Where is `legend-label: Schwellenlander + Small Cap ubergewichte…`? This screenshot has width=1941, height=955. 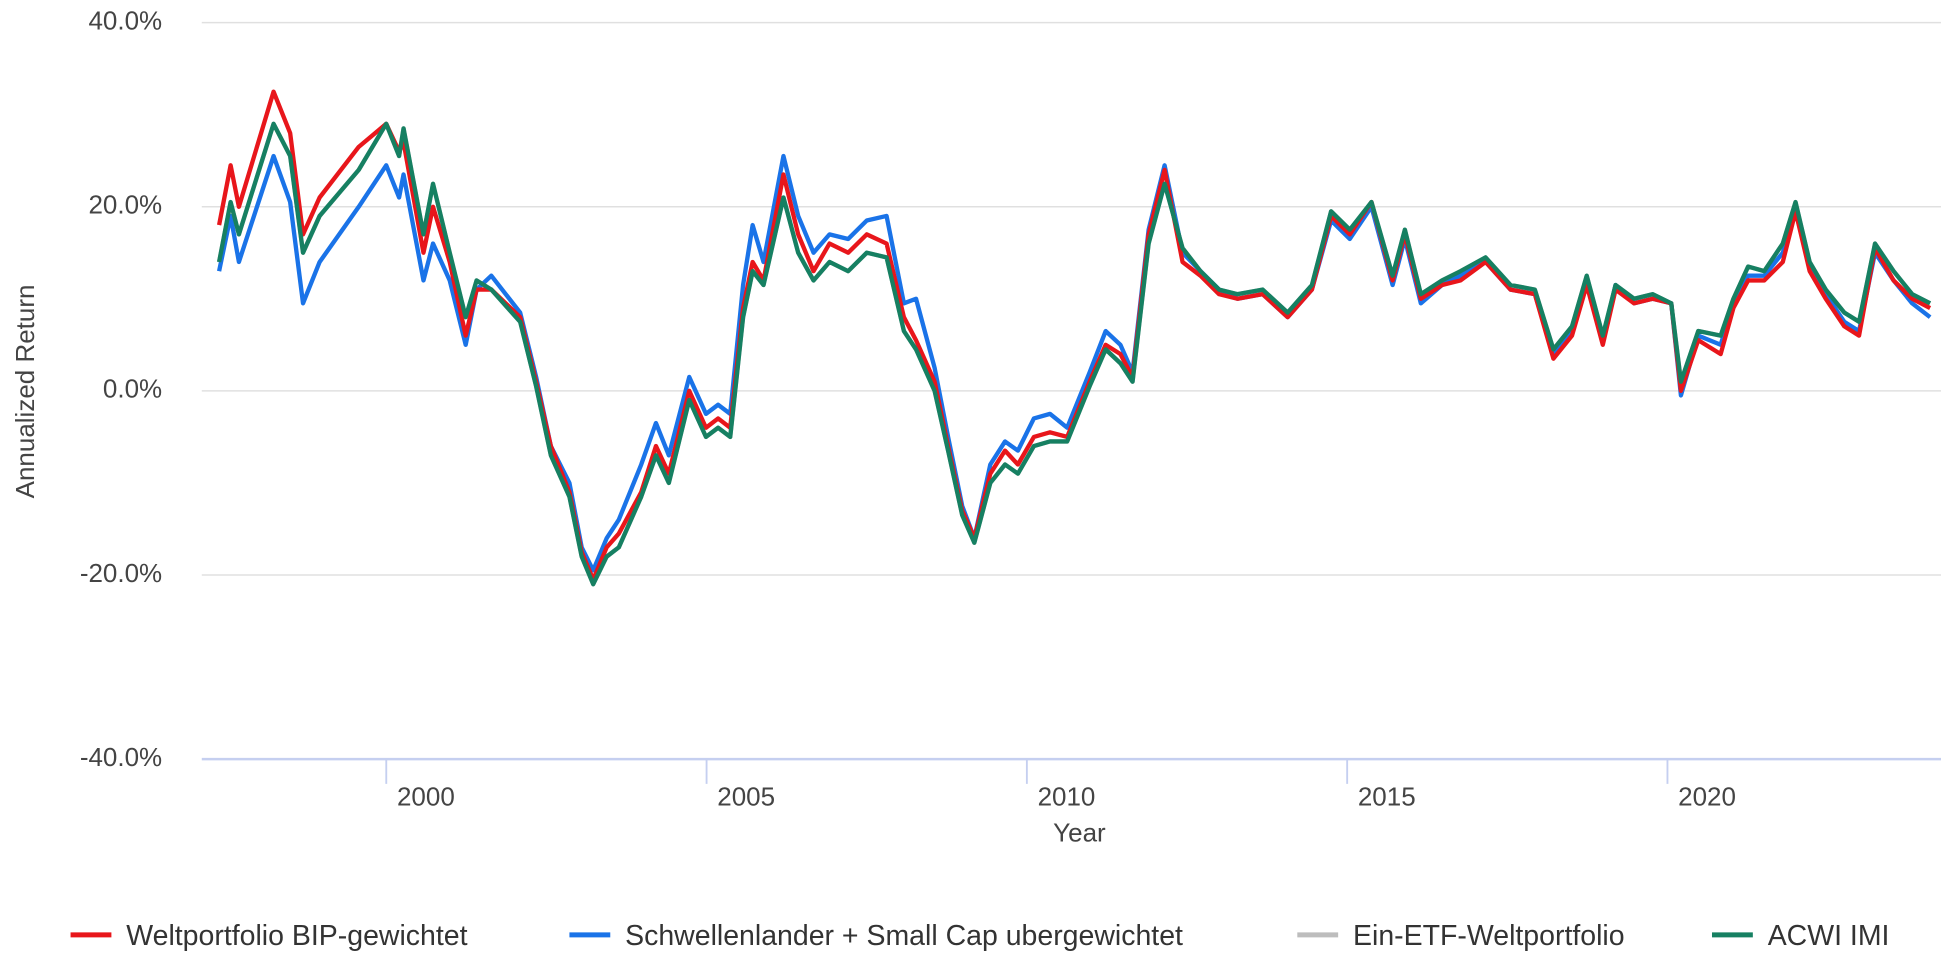 legend-label: Schwellenlander + Small Cap ubergewichte… is located at coordinates (904, 936).